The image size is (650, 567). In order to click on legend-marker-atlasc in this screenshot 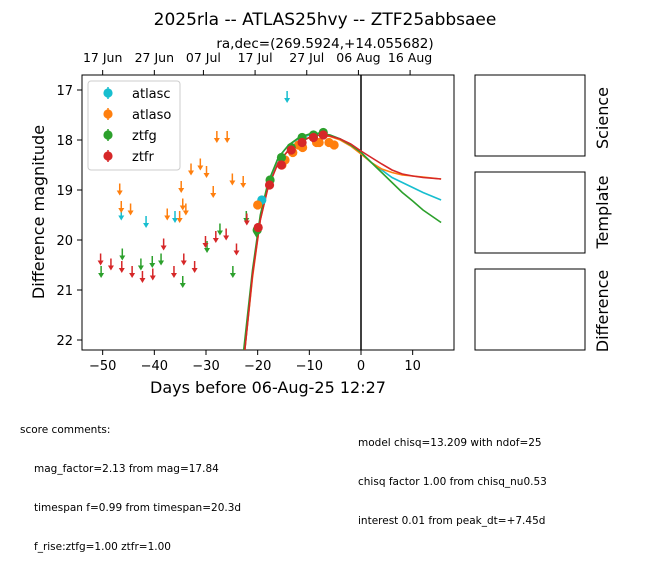, I will do `click(108, 93)`.